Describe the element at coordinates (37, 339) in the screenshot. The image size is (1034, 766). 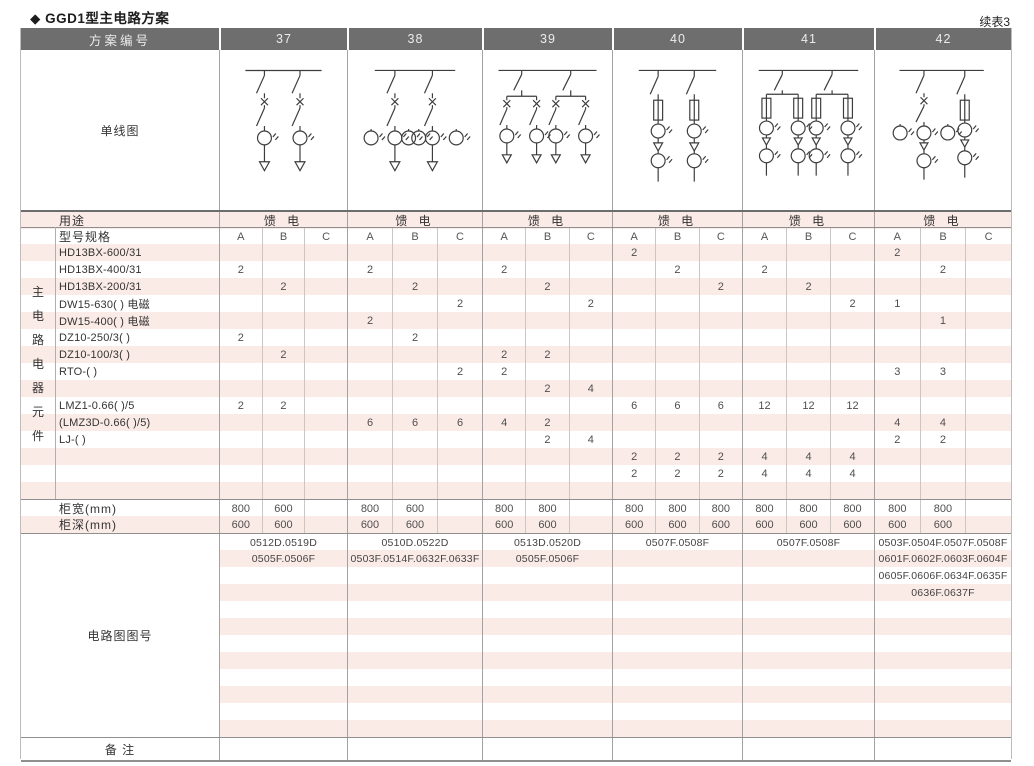
I see `vertical-label-char: 路` at that location.